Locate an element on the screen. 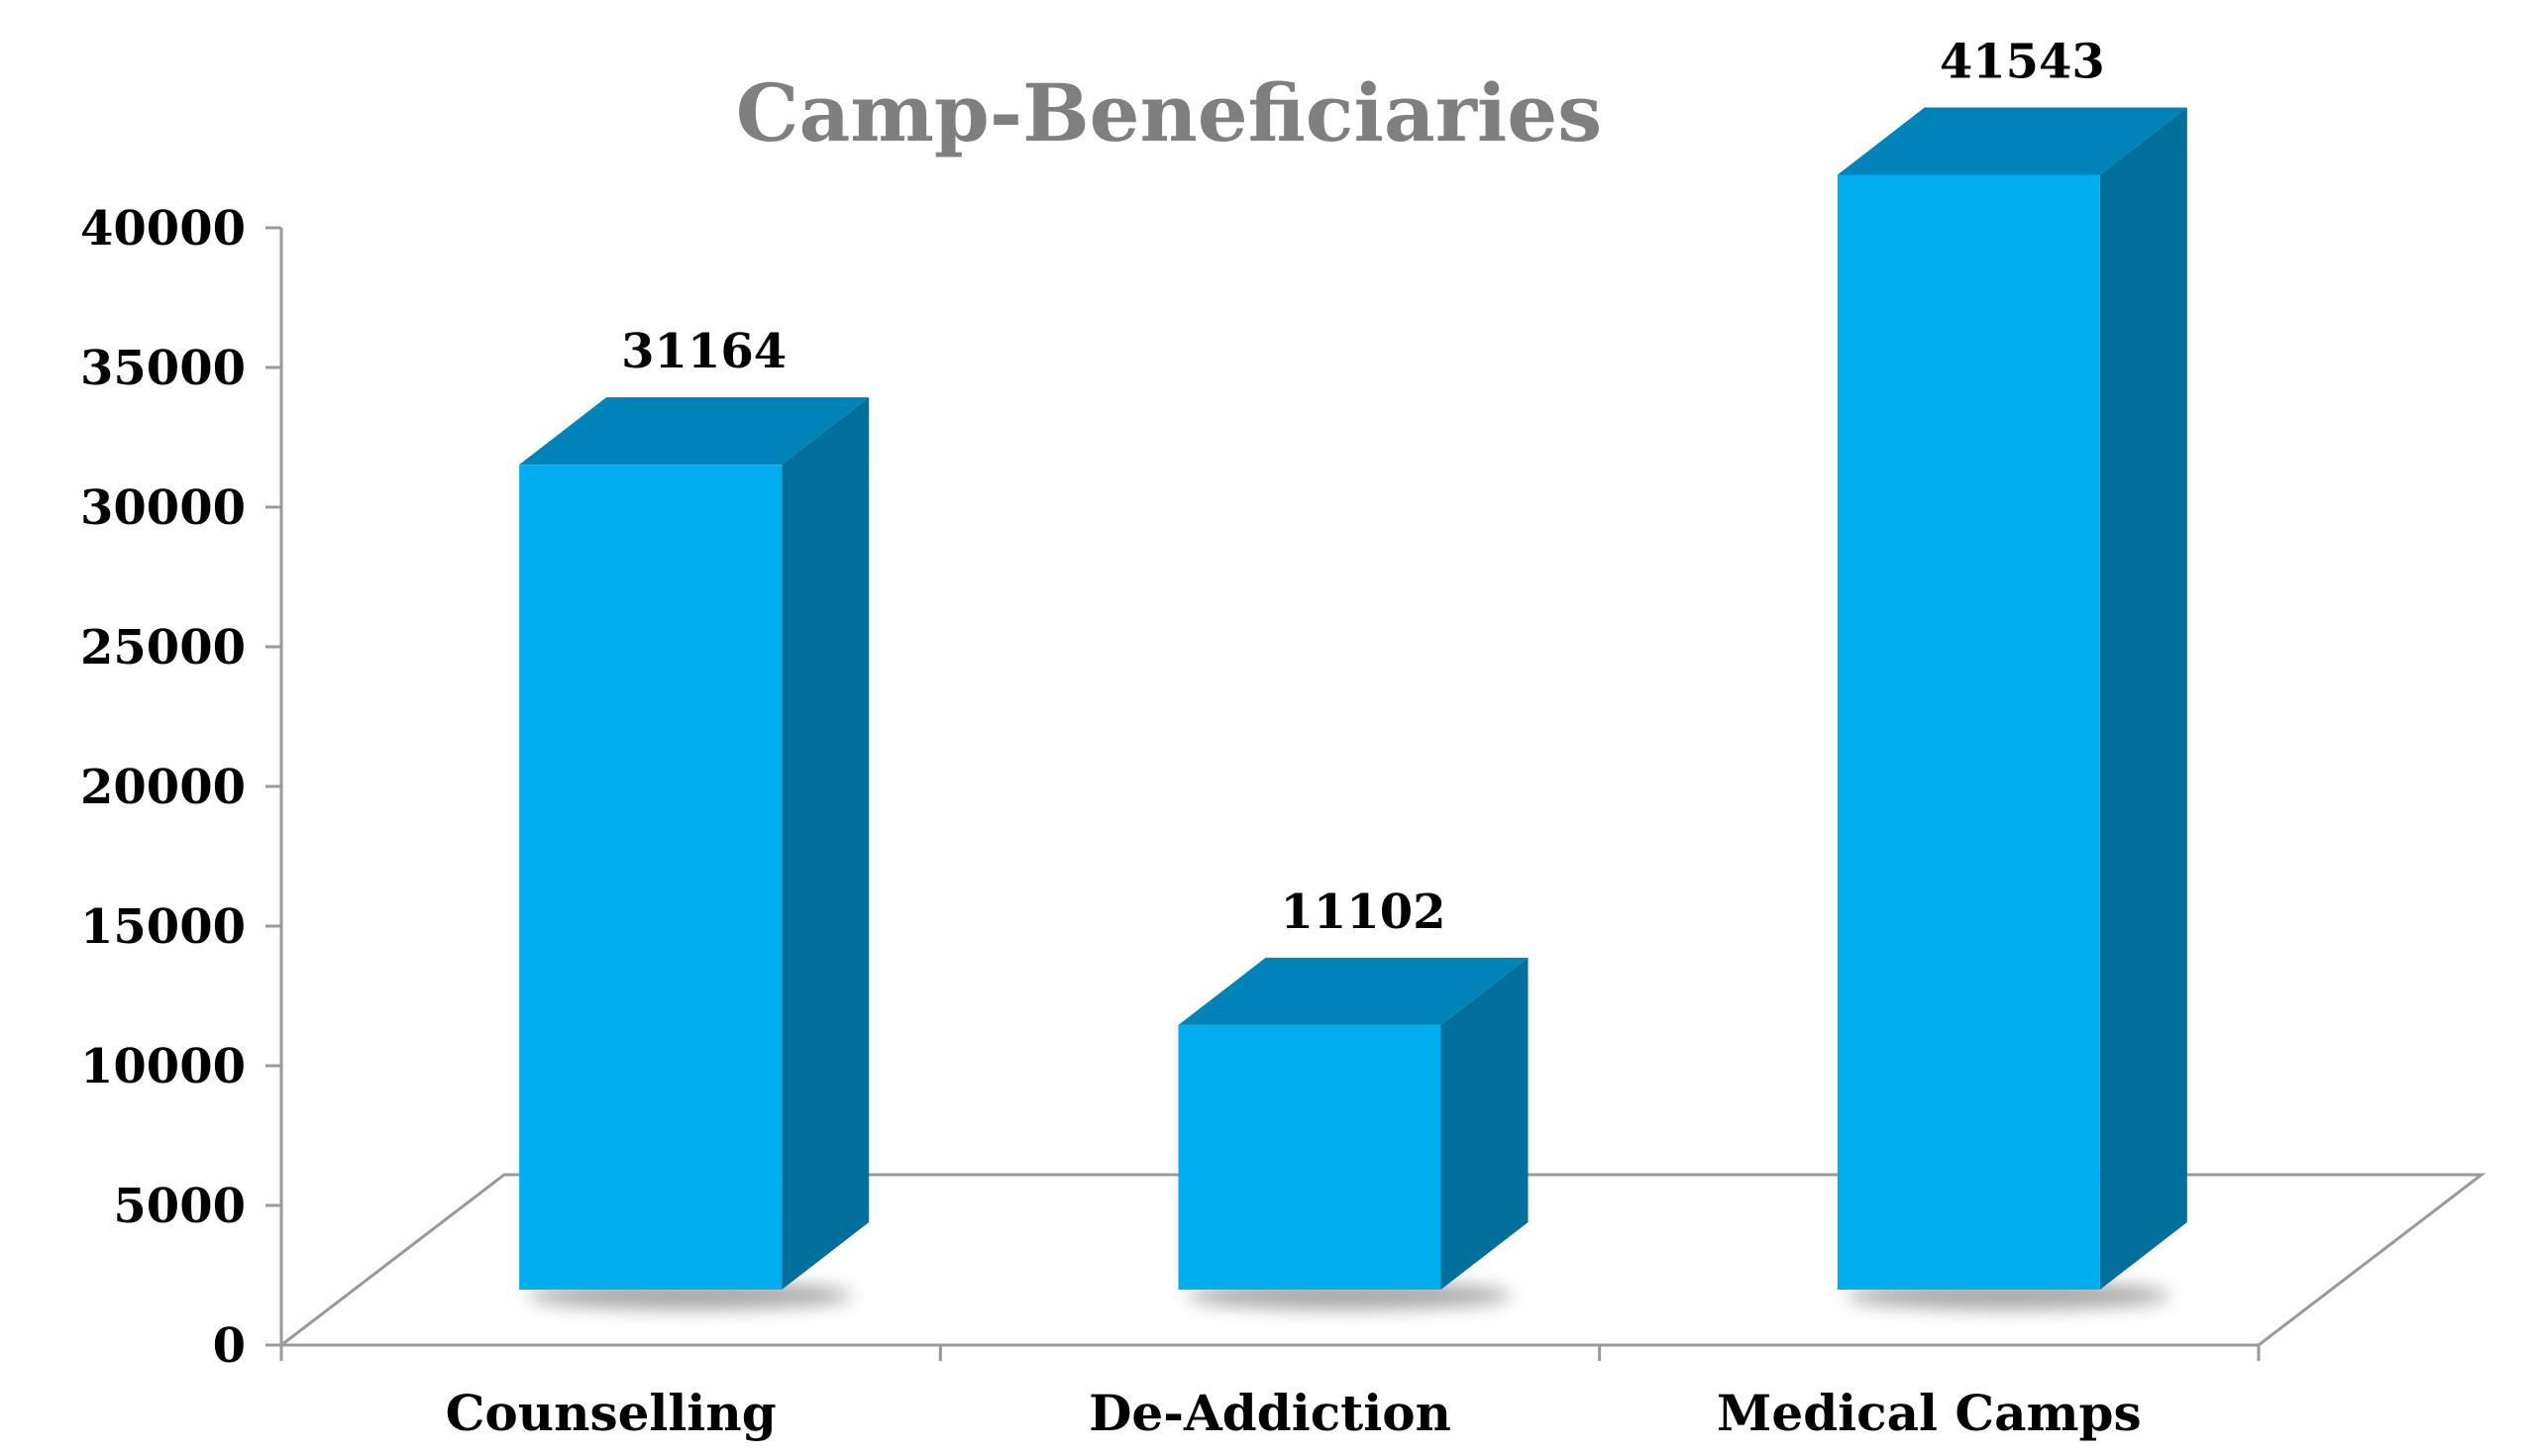 Image resolution: width=2536 pixels, height=1456 pixels. chart-title: Camp-Beneficiaries is located at coordinates (1169, 112).